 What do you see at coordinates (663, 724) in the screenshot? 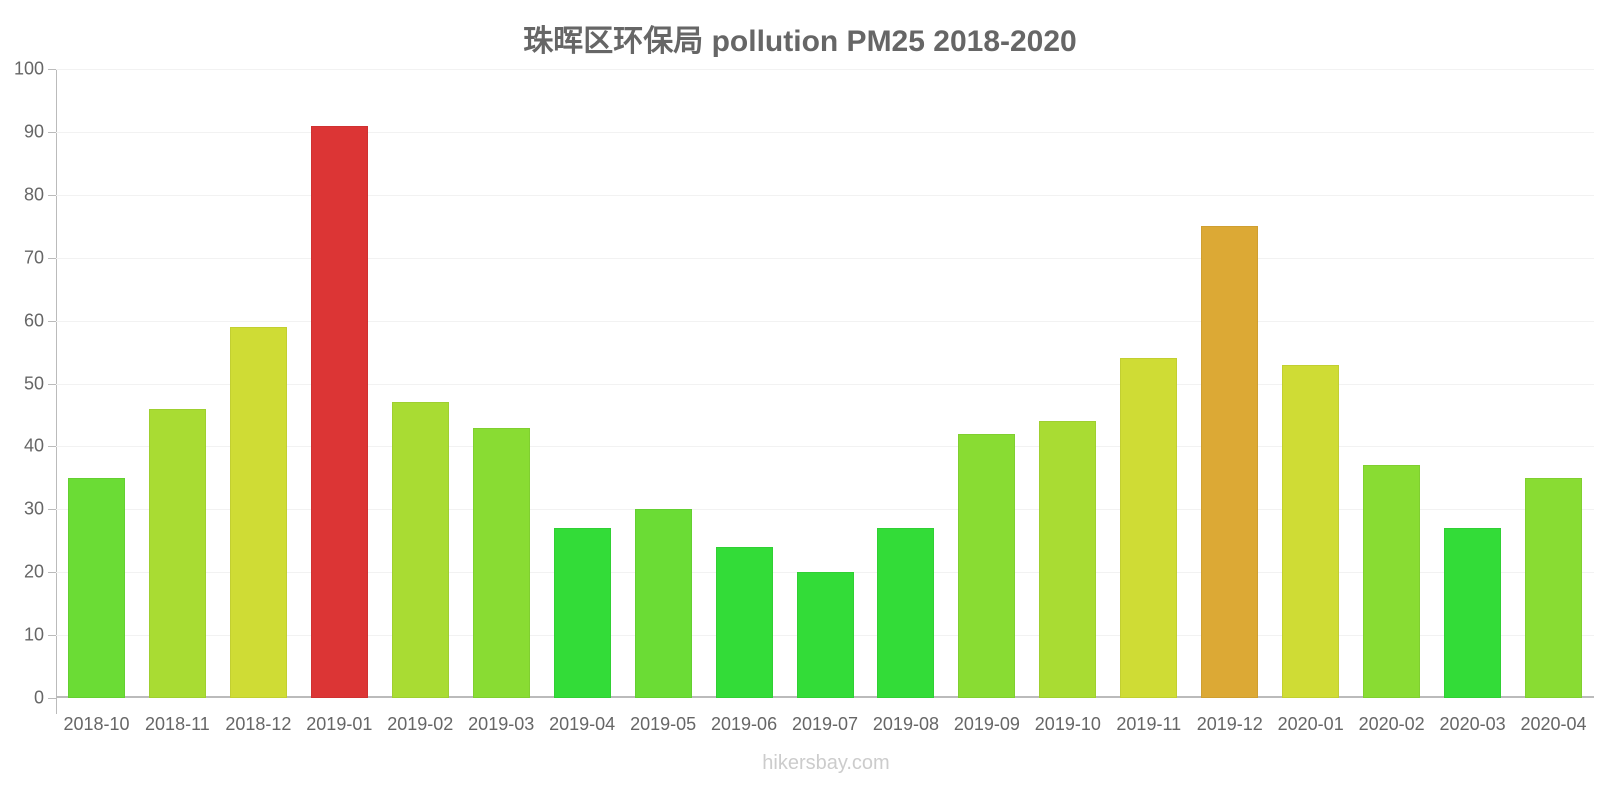
I see `x-tick-label: 2019-05` at bounding box center [663, 724].